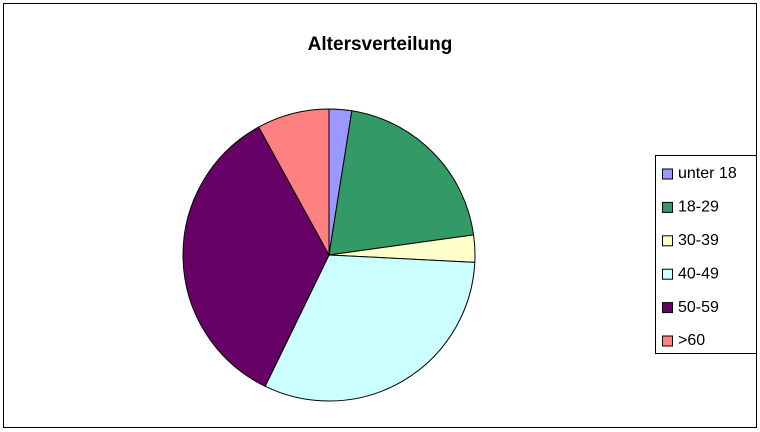  I want to click on legend-box, so click(706, 254).